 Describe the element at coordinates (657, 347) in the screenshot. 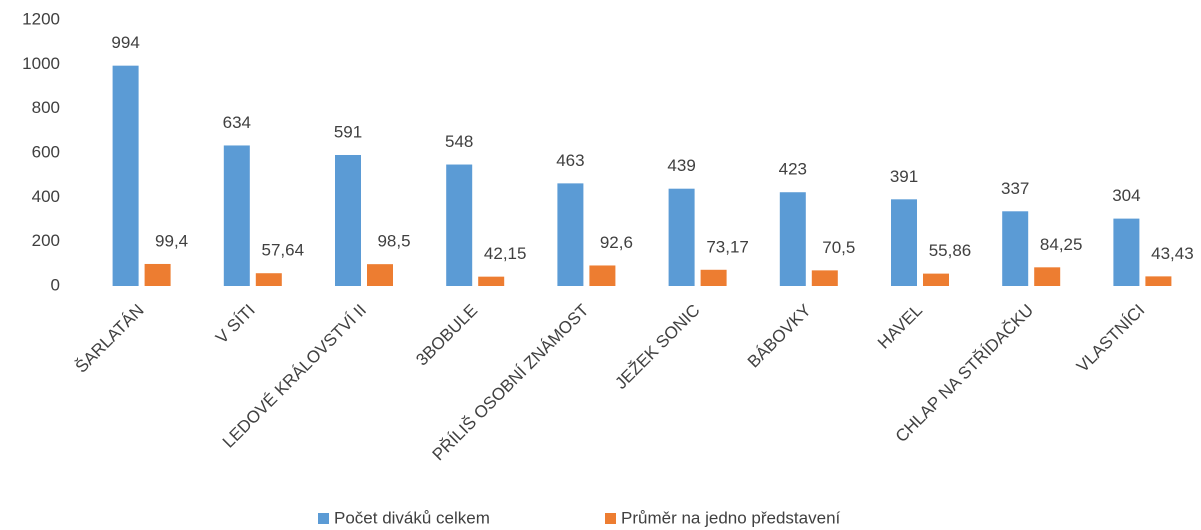

I see `x-tick-label: JEŽEK SONIC` at that location.